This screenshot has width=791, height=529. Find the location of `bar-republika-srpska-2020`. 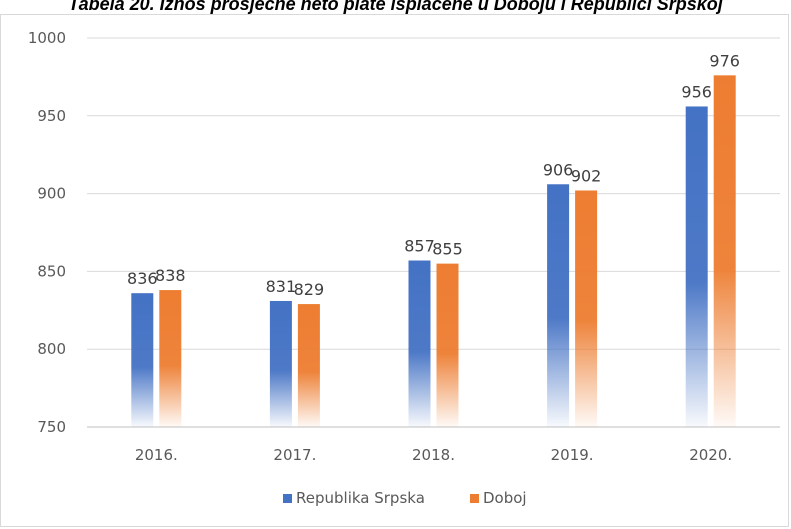

bar-republika-srpska-2020 is located at coordinates (696, 267).